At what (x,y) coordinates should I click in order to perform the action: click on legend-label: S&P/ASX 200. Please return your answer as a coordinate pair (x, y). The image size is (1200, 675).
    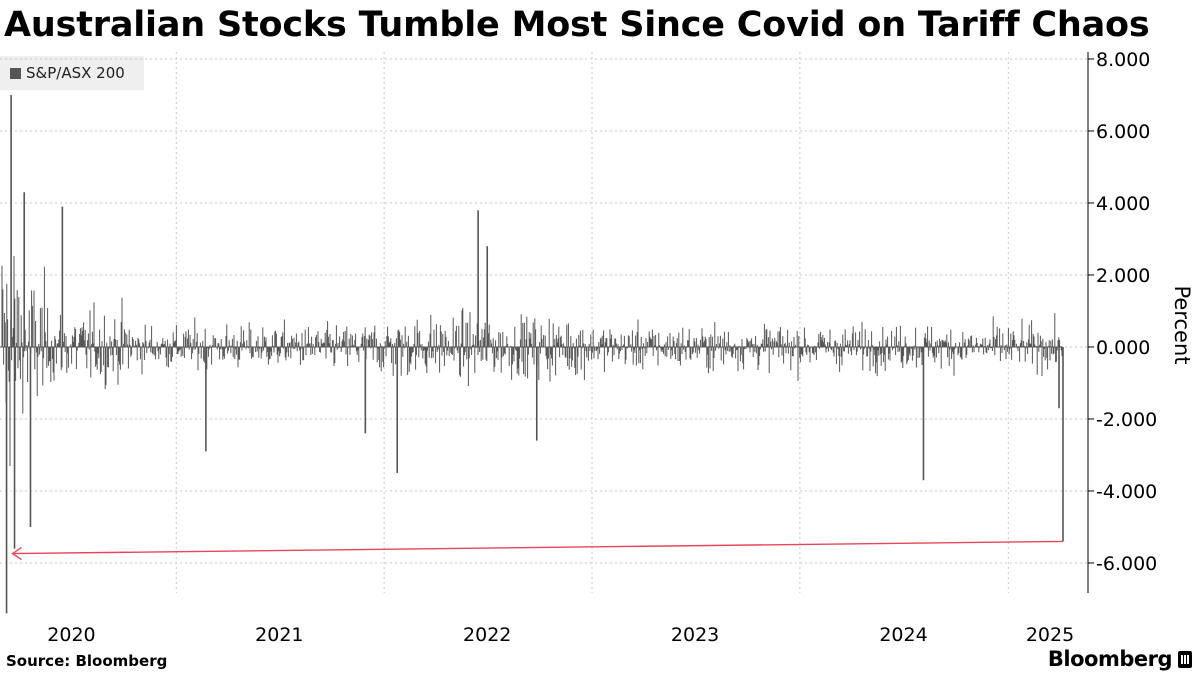
    Looking at the image, I should click on (75, 73).